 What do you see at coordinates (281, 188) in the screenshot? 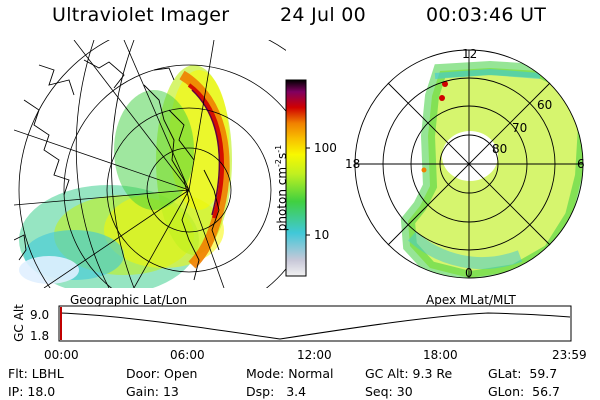
I see `colorbar-unit-label: photon cm-2s-1` at bounding box center [281, 188].